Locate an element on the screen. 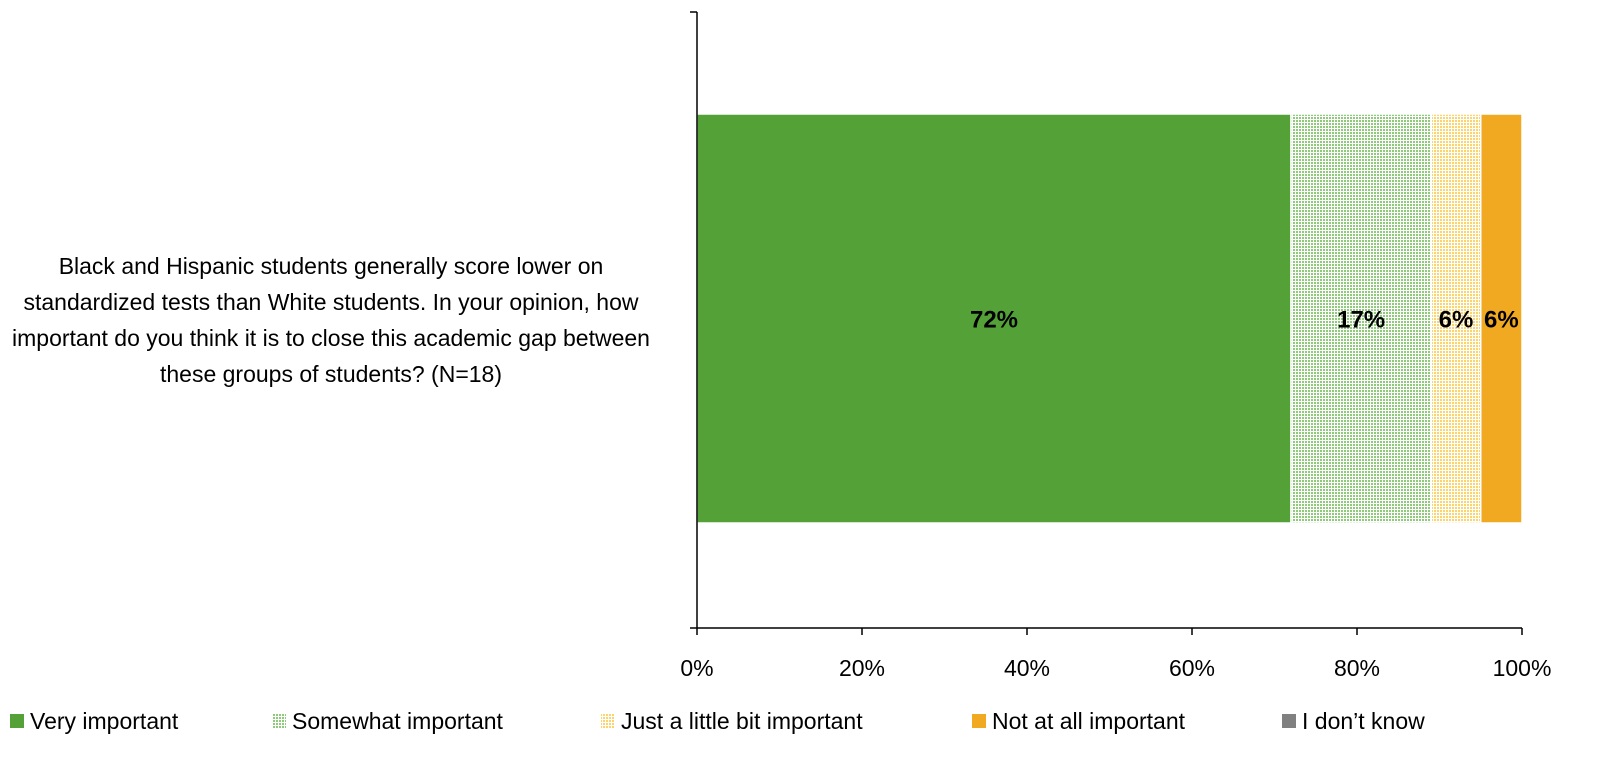 Image resolution: width=1610 pixels, height=762 pixels. x-tick-label: 20% is located at coordinates (862, 668).